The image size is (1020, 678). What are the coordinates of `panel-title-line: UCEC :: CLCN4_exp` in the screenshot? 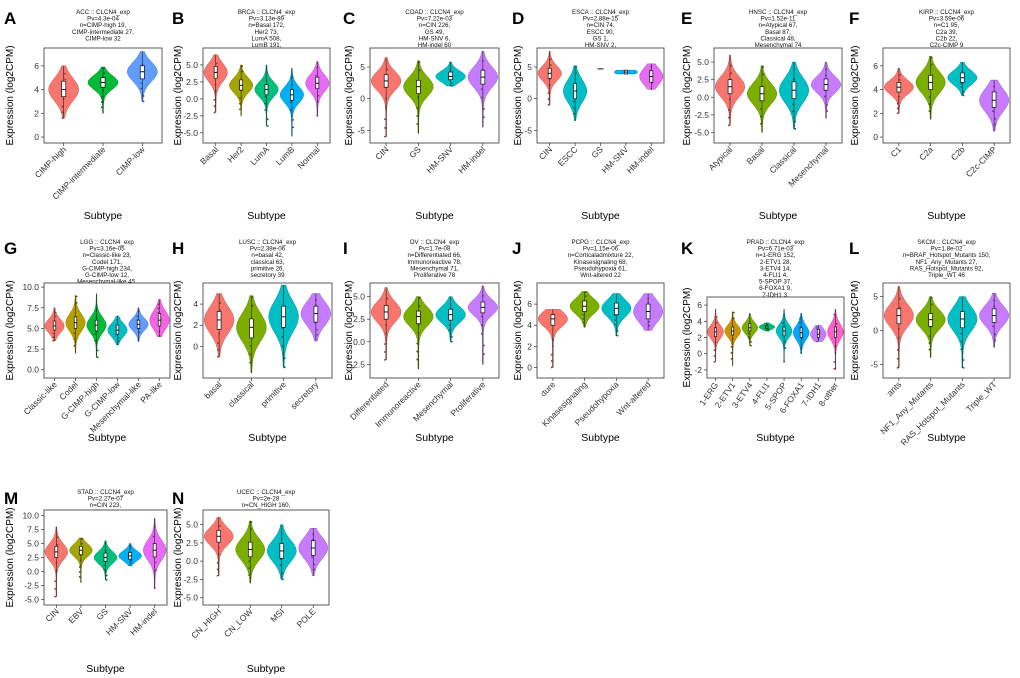 It's located at (266, 492).